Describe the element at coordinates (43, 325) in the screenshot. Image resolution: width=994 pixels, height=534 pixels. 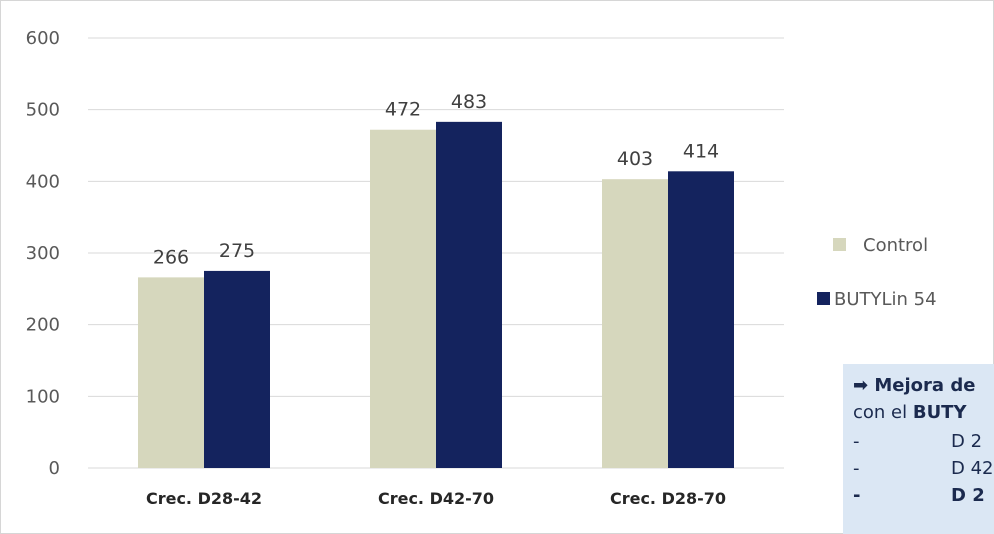
I see `y-tick-label: 200` at that location.